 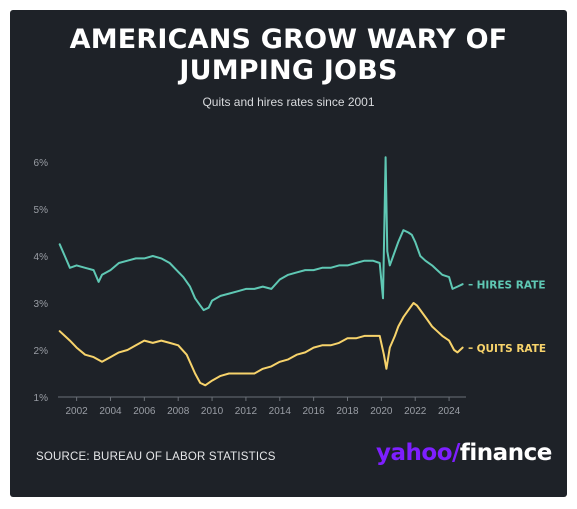 What do you see at coordinates (507, 317) in the screenshot?
I see `series-labels: HIRES RATE QUITS RATE` at bounding box center [507, 317].